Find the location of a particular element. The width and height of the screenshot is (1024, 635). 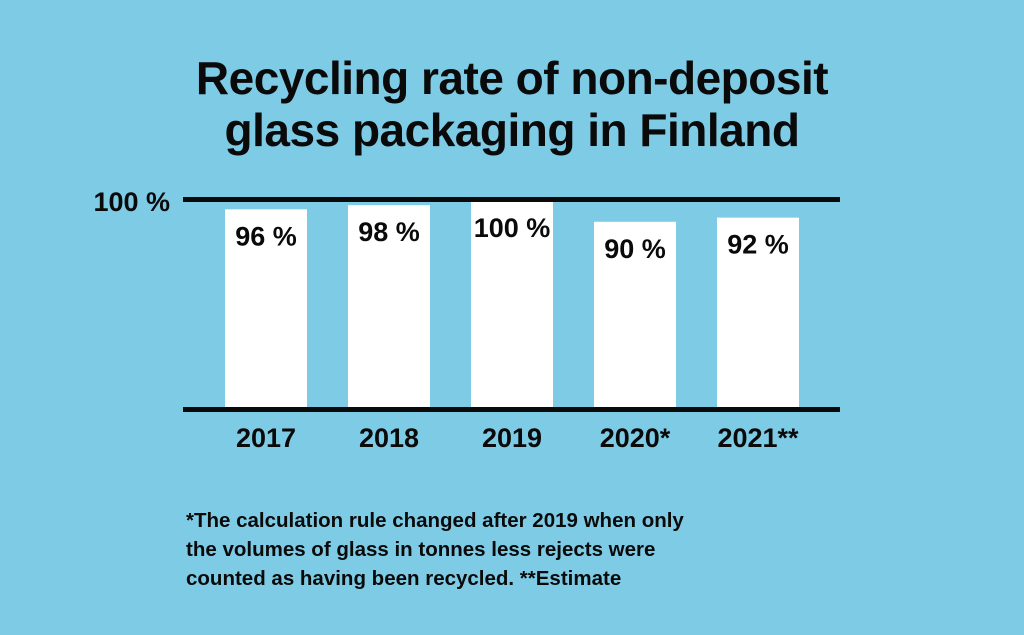

x-tick-labels: 2017 2018 2019 2020* 2021** is located at coordinates (517, 438).